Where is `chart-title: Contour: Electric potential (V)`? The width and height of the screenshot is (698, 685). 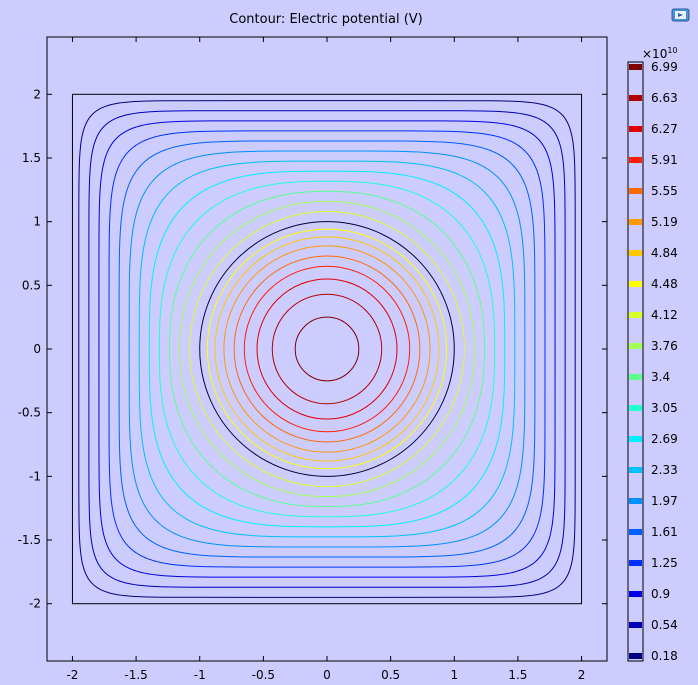
chart-title: Contour: Electric potential (V) is located at coordinates (326, 19).